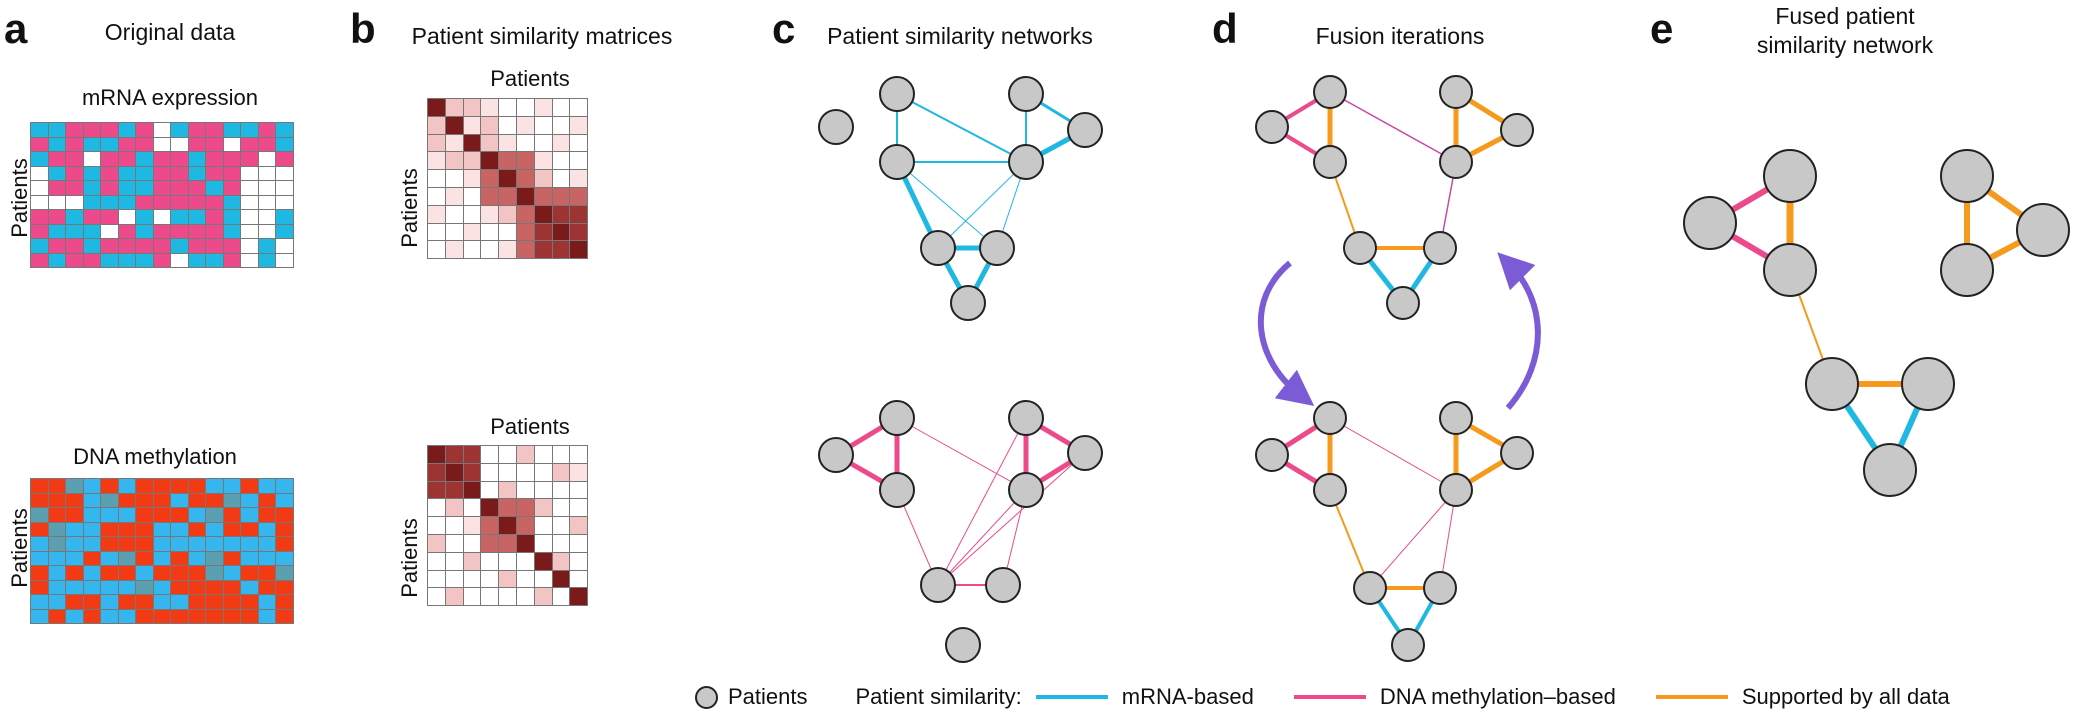  I want to click on network-e-fused, so click(1876, 323).